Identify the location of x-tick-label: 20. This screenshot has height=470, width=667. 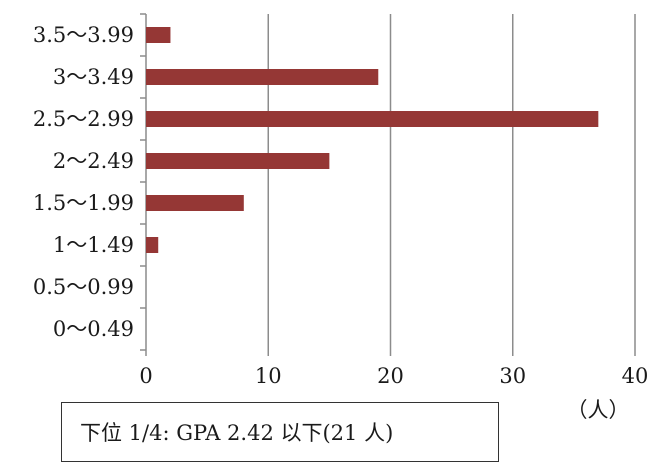
(390, 376).